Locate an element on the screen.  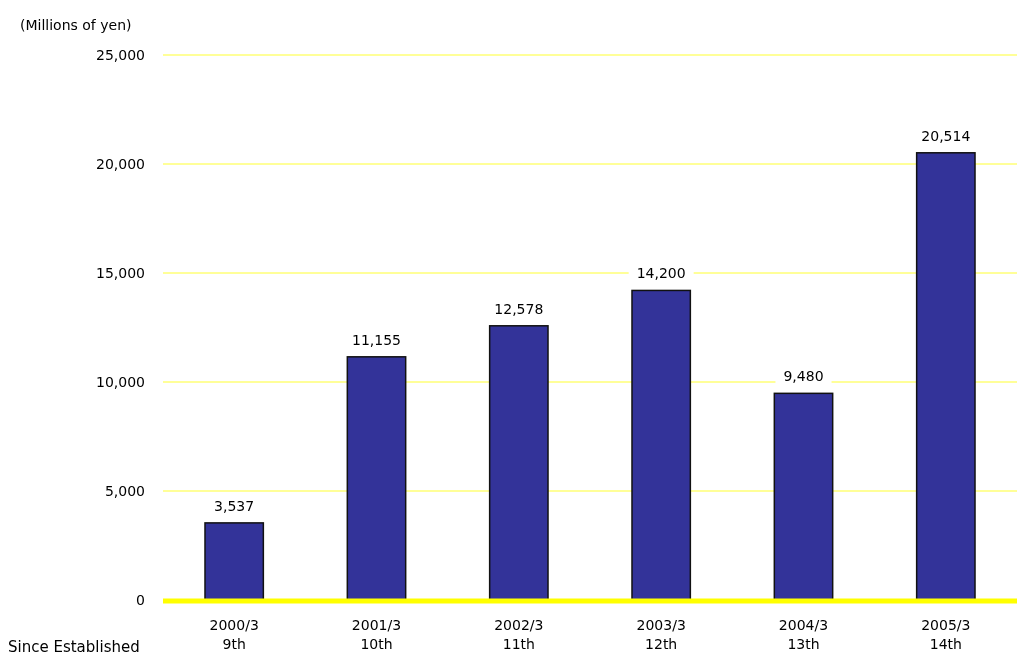
y-tick-label: 15,000 is located at coordinates (120, 272).